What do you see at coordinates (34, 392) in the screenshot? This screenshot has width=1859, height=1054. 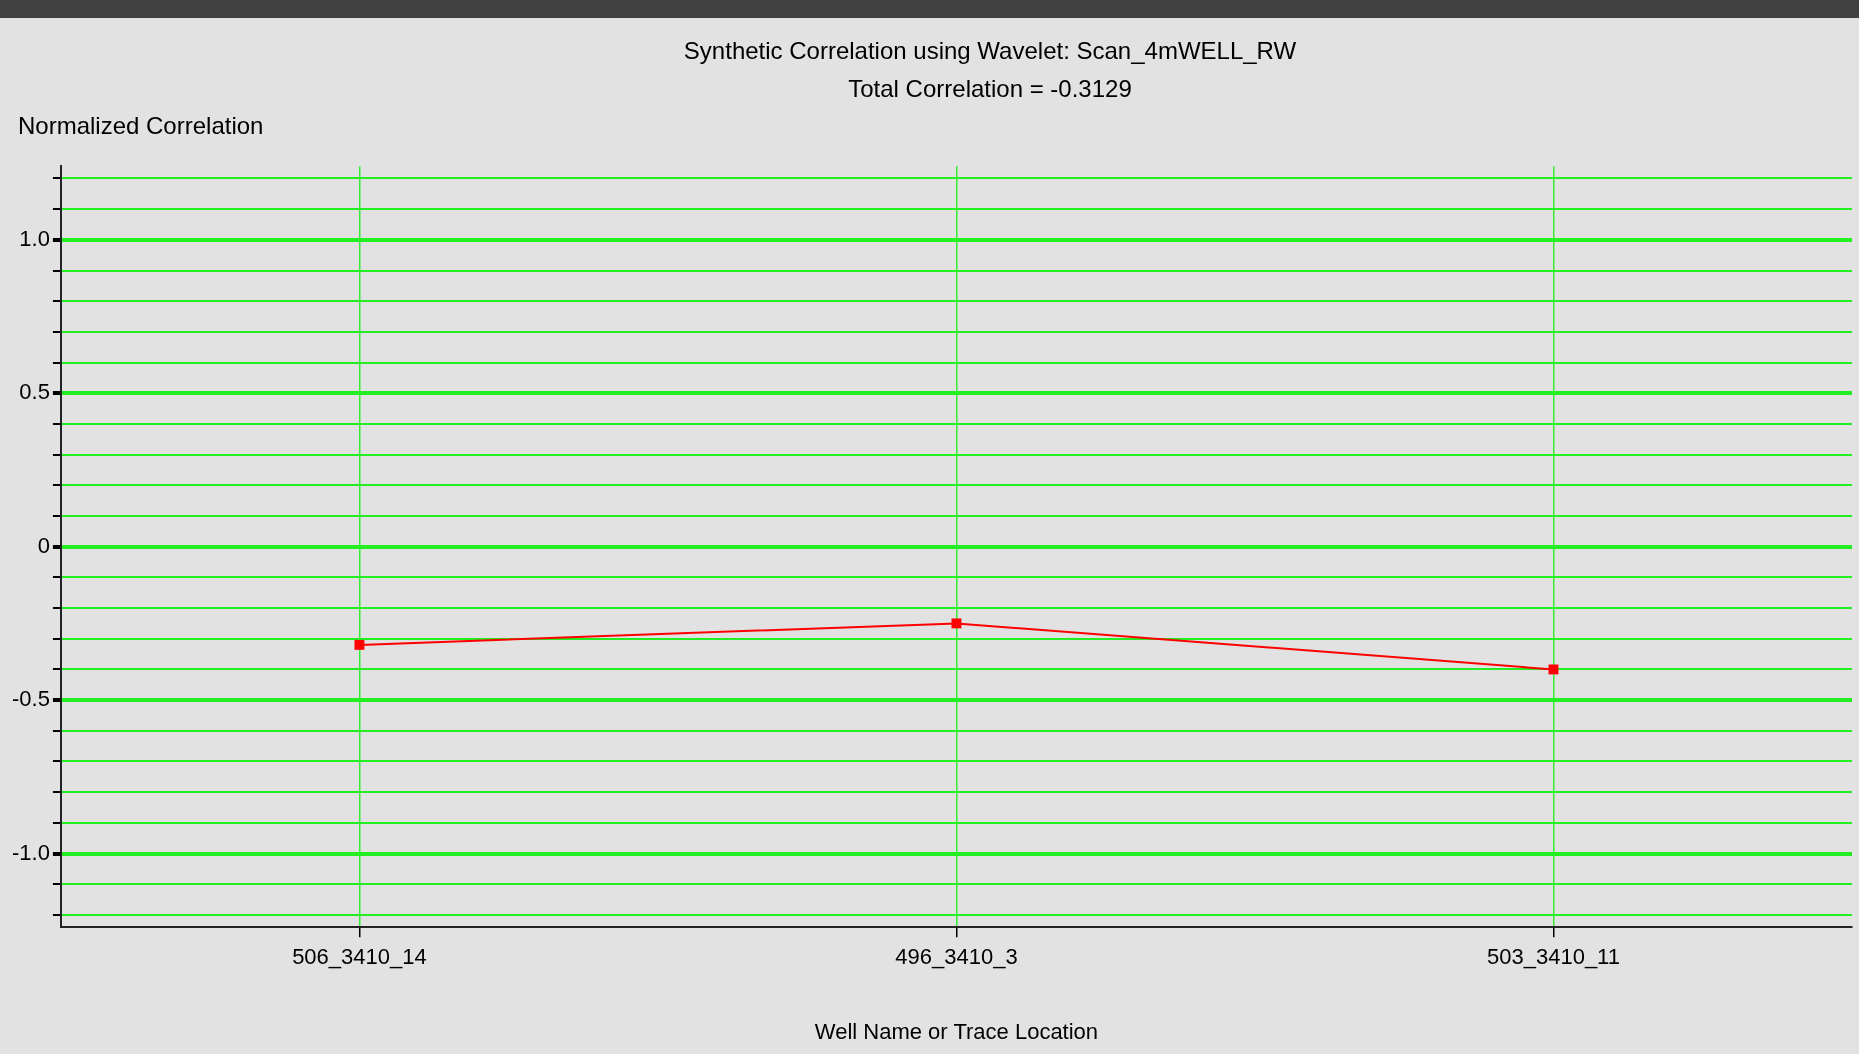 I see `y-tick-label: 0.5` at bounding box center [34, 392].